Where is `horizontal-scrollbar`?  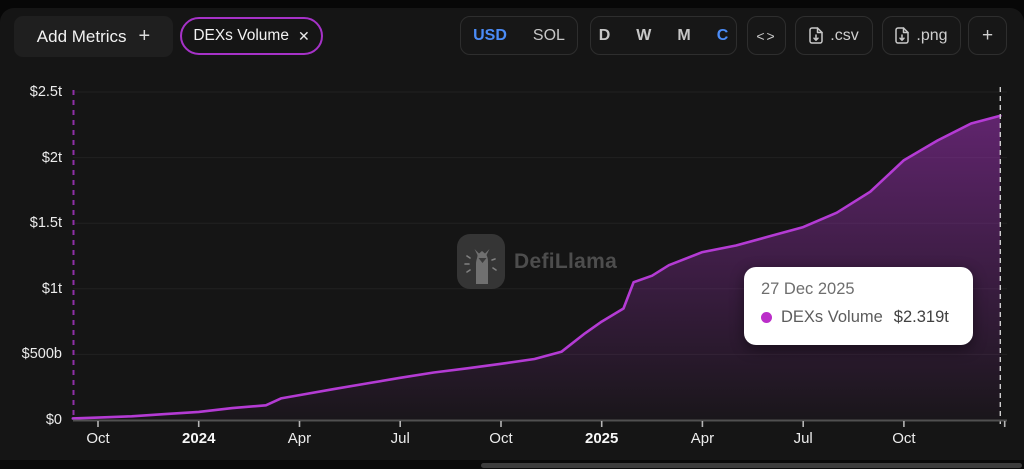
horizontal-scrollbar is located at coordinates (512, 464).